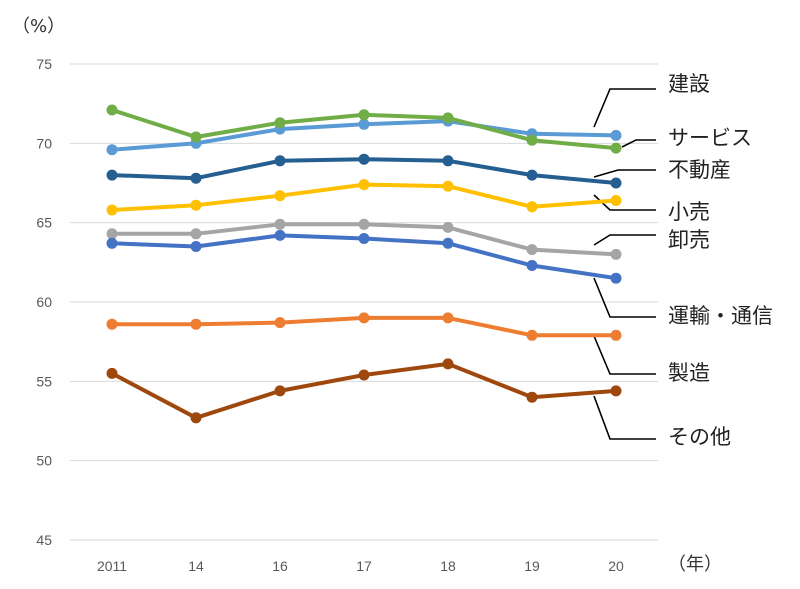  I want to click on x-axis-ticks: 2011 14 16 17 18 19 20, so click(360, 566).